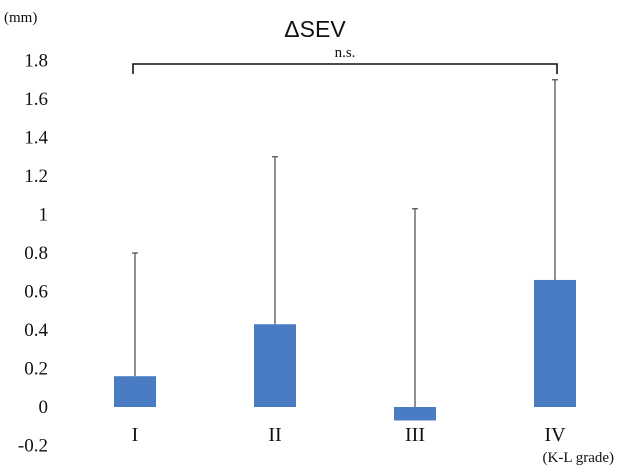 Image resolution: width=618 pixels, height=468 pixels. What do you see at coordinates (345, 53) in the screenshot?
I see `significance-label: n.s.` at bounding box center [345, 53].